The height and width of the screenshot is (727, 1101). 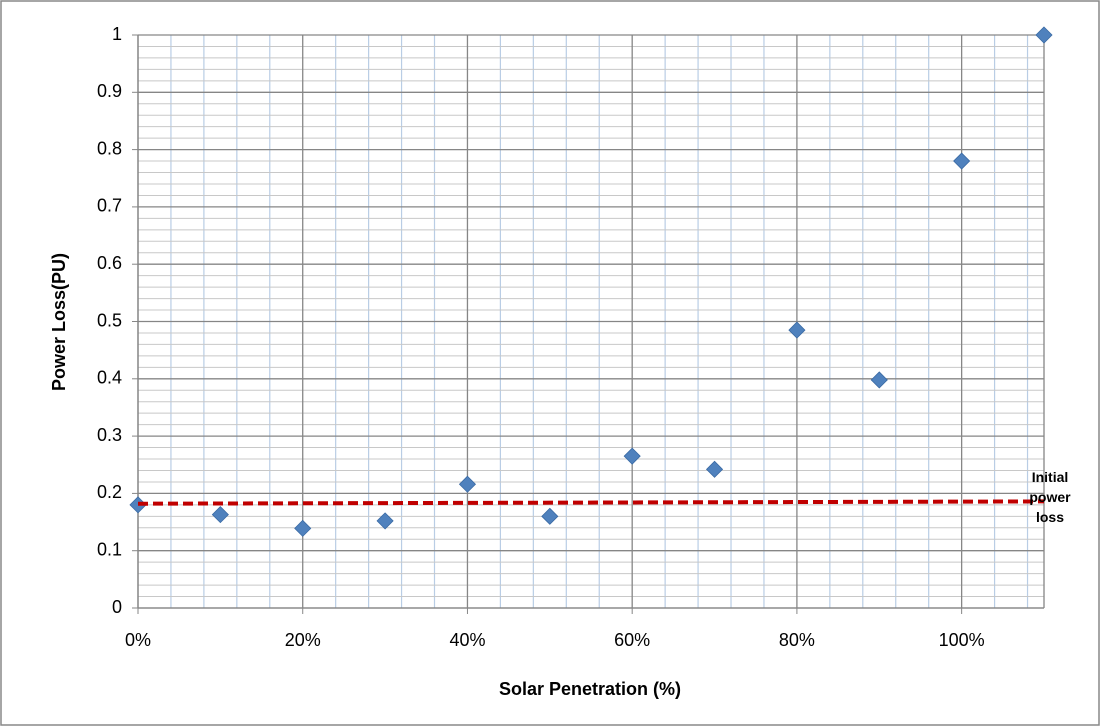 What do you see at coordinates (109, 148) in the screenshot?
I see `y-tick-label: 0.8` at bounding box center [109, 148].